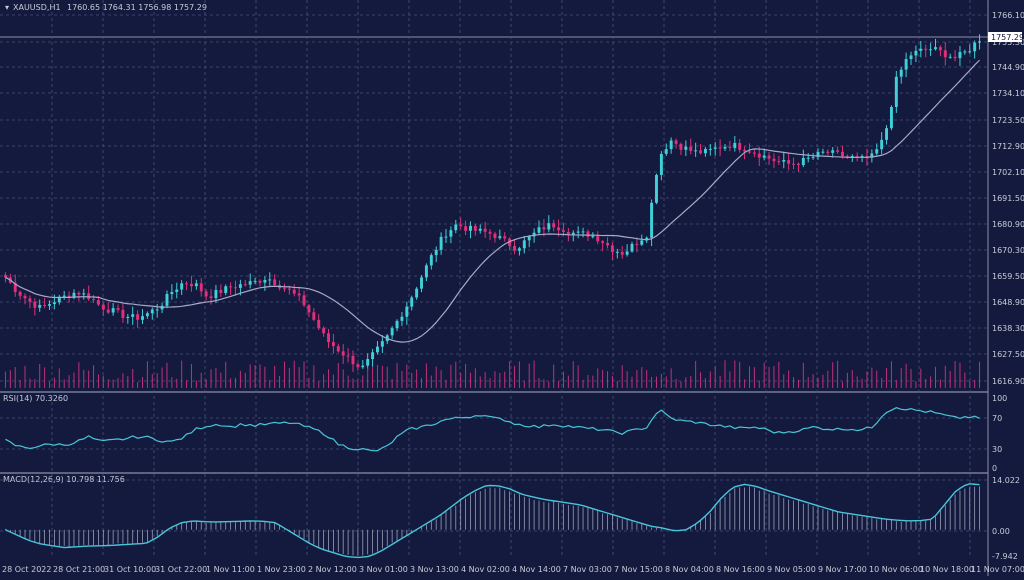 The height and width of the screenshot is (580, 1024). I want to click on rsi-tick: 30, so click(997, 449).